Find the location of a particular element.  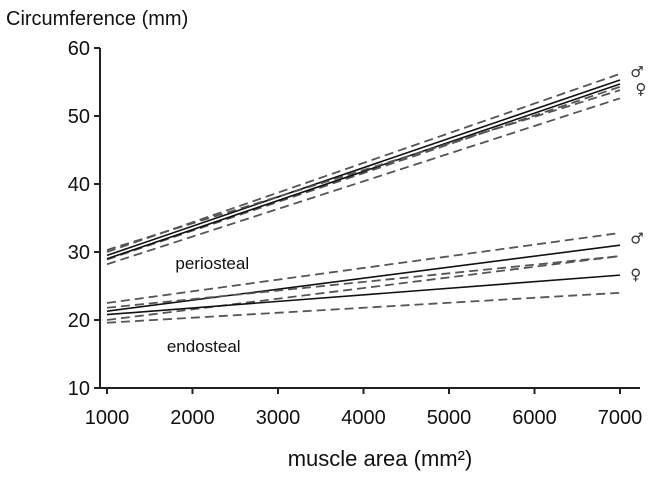

x-ticks: 1000 2000 3000 4000 5000 6000 7000 is located at coordinates (364, 408).